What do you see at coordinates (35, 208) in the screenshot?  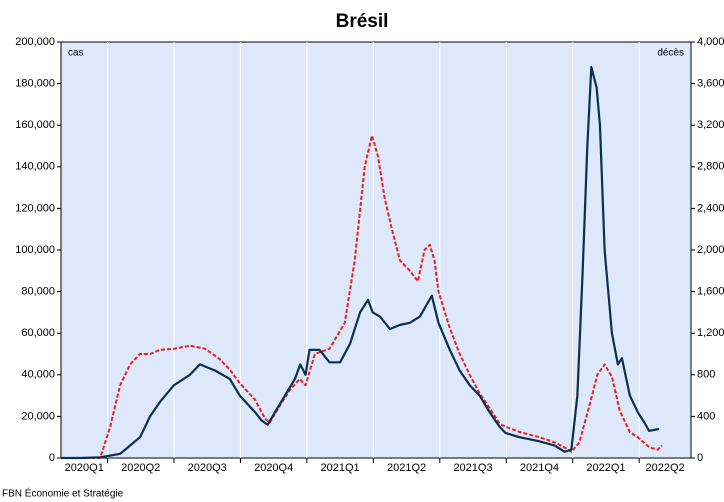 I see `y-tick-label: 120,000` at bounding box center [35, 208].